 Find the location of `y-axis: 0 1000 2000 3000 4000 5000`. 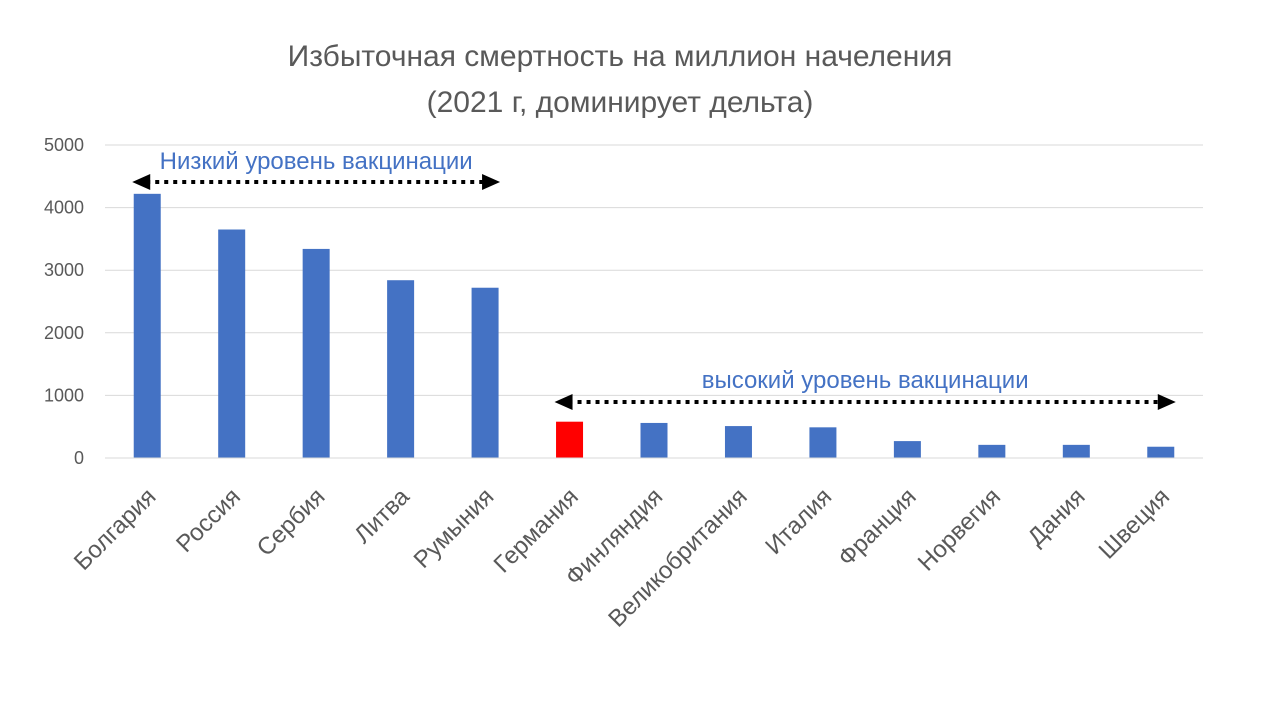

y-axis: 0 1000 2000 3000 4000 5000 is located at coordinates (64, 301).